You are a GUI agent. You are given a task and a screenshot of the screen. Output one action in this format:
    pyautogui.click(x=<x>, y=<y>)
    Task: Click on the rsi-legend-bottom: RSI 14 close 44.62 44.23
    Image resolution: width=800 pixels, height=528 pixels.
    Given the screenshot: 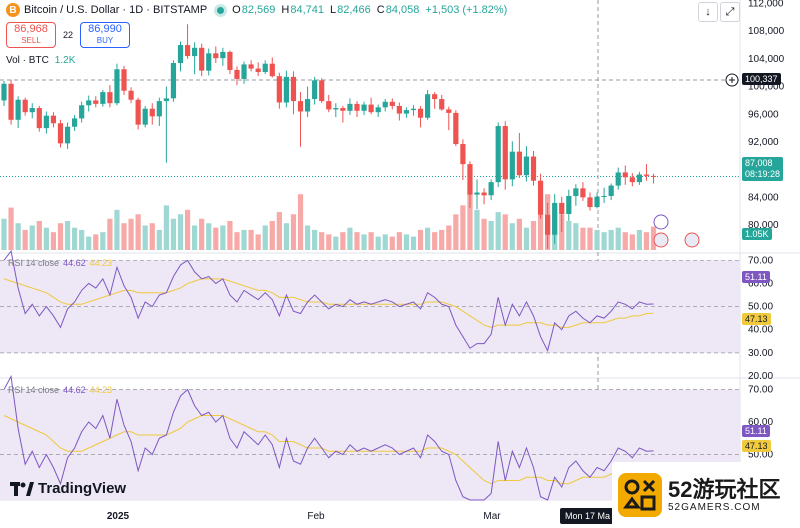 What is the action you would take?
    pyautogui.click(x=60, y=390)
    